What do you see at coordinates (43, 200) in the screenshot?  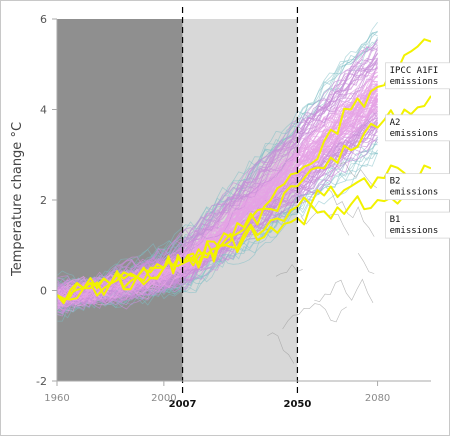 I see `y-tick-label: 2` at bounding box center [43, 200].